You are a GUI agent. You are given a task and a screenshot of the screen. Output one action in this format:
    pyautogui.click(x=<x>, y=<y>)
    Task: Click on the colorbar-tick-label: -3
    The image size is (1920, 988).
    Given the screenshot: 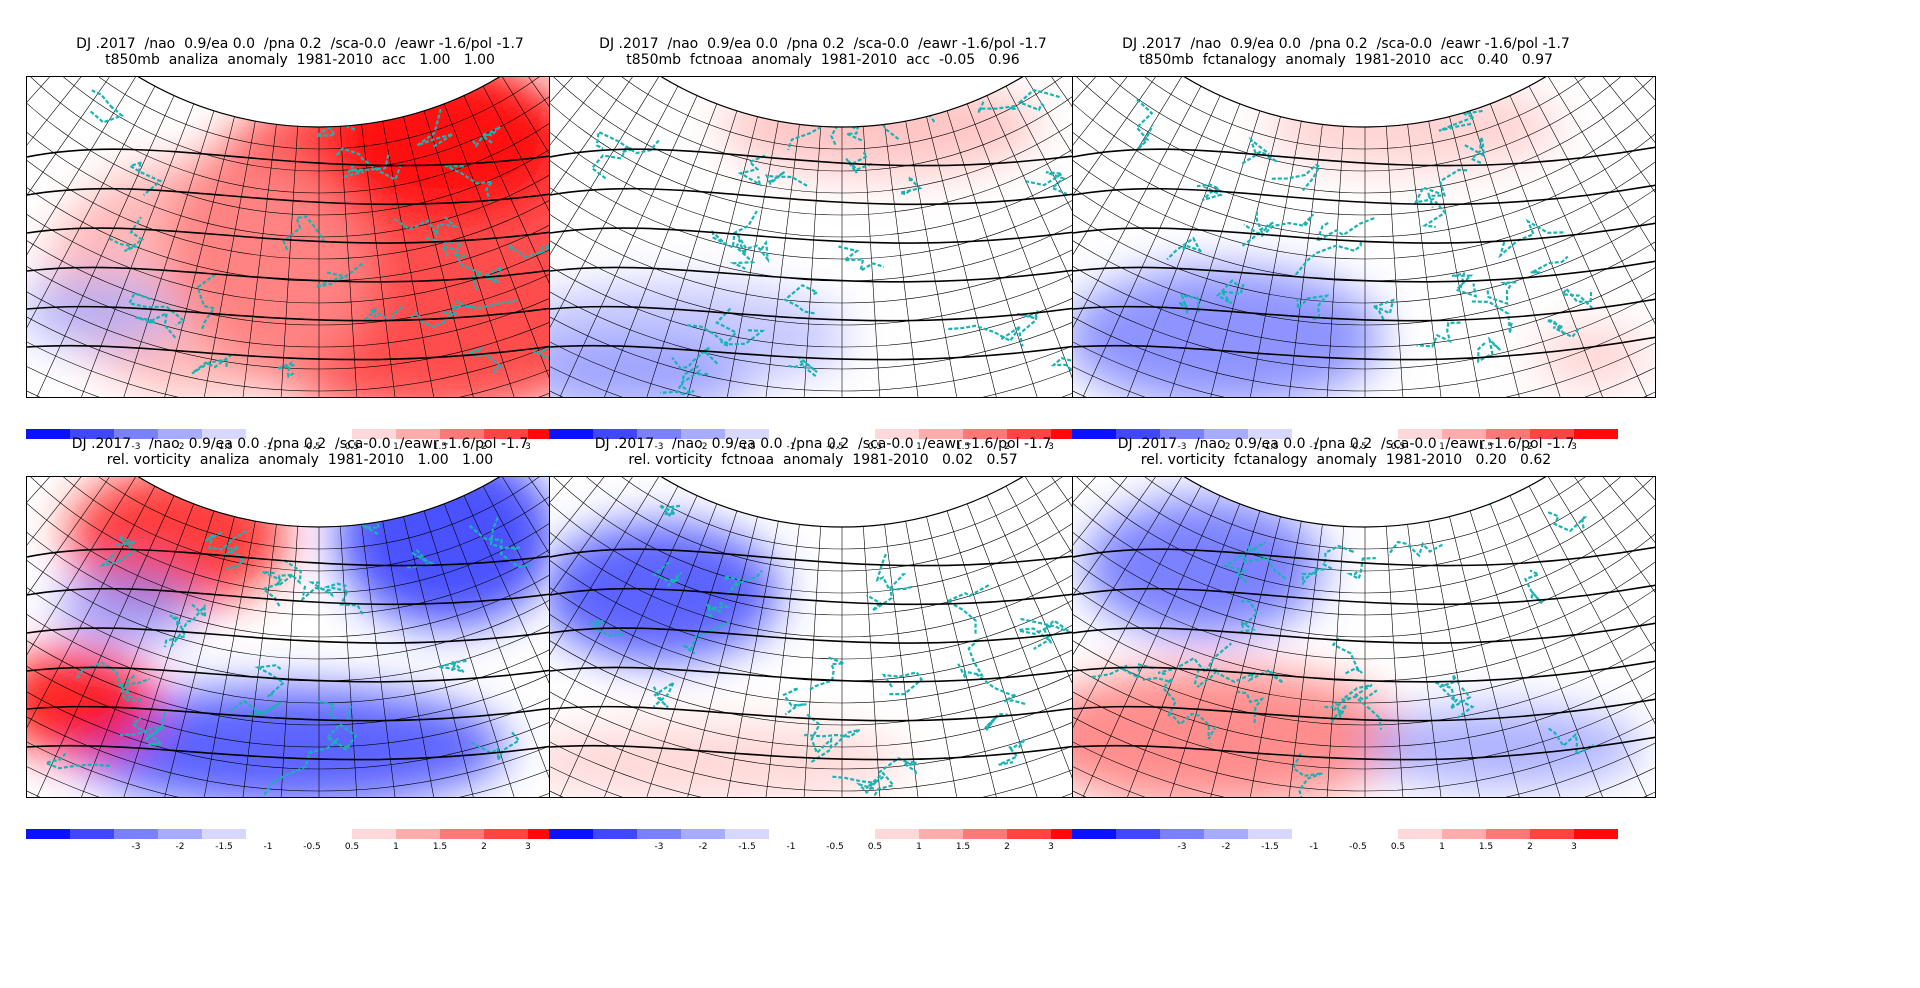 What is the action you would take?
    pyautogui.click(x=659, y=447)
    